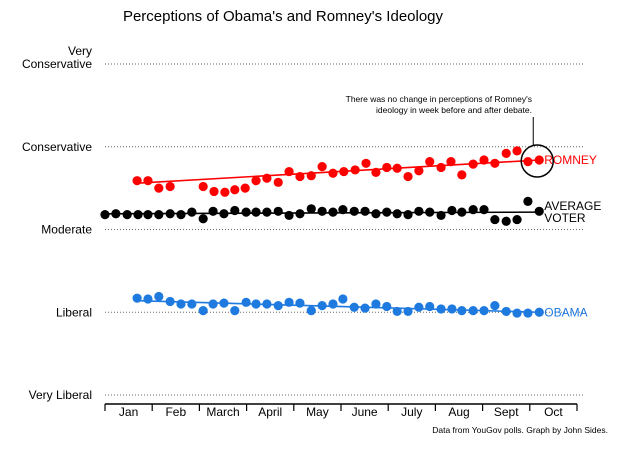 The height and width of the screenshot is (454, 620). Describe the element at coordinates (128, 412) in the screenshot. I see `x-tick-label: Jan` at that location.